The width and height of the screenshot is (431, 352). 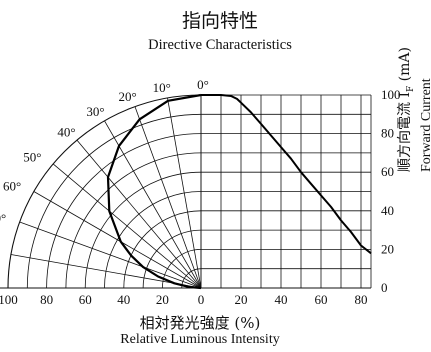 I want to click on directive-curve, so click(x=154, y=191).